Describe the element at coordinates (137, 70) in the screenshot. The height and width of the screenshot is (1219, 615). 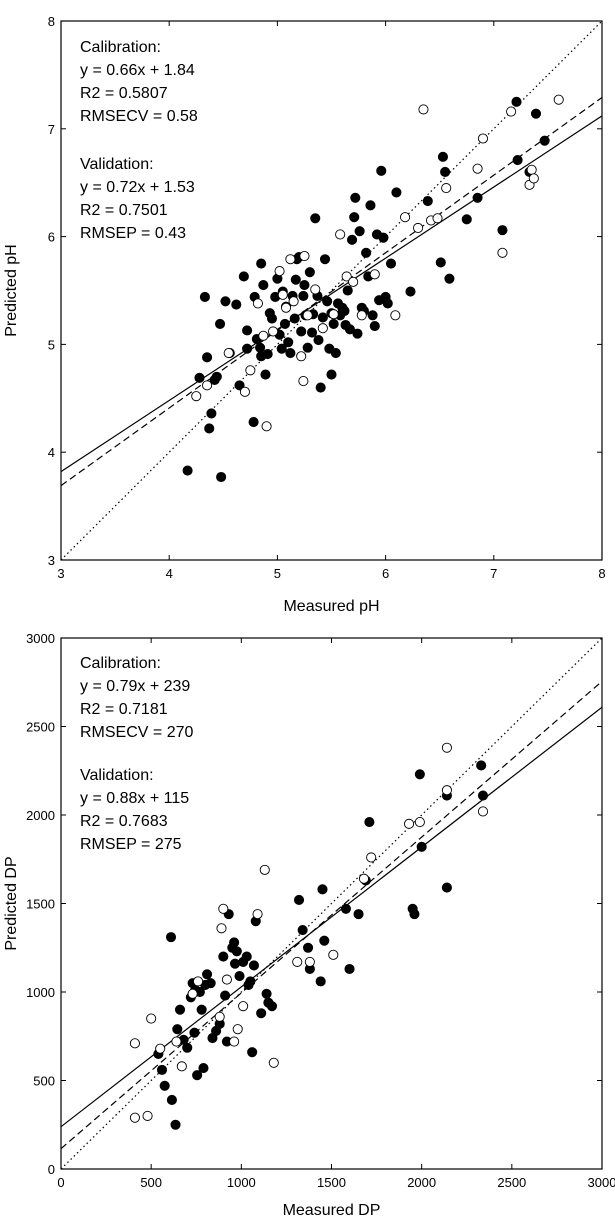
I see `calibration-stats-line: y = 0.66x + 1.84` at that location.